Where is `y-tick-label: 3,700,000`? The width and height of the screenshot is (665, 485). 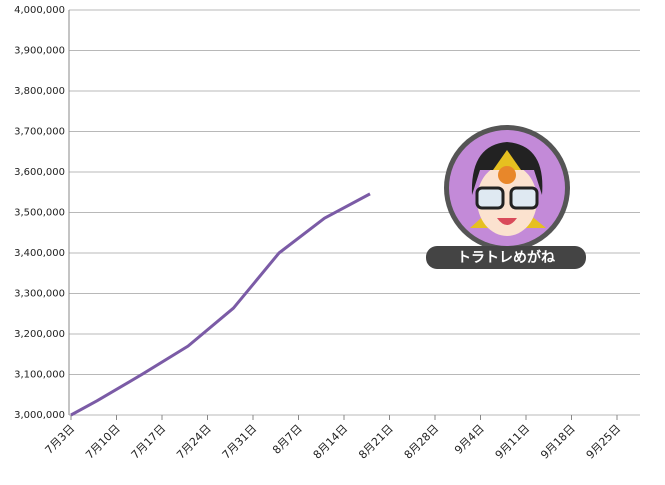
y-tick-label: 3,700,000 is located at coordinates (39, 132).